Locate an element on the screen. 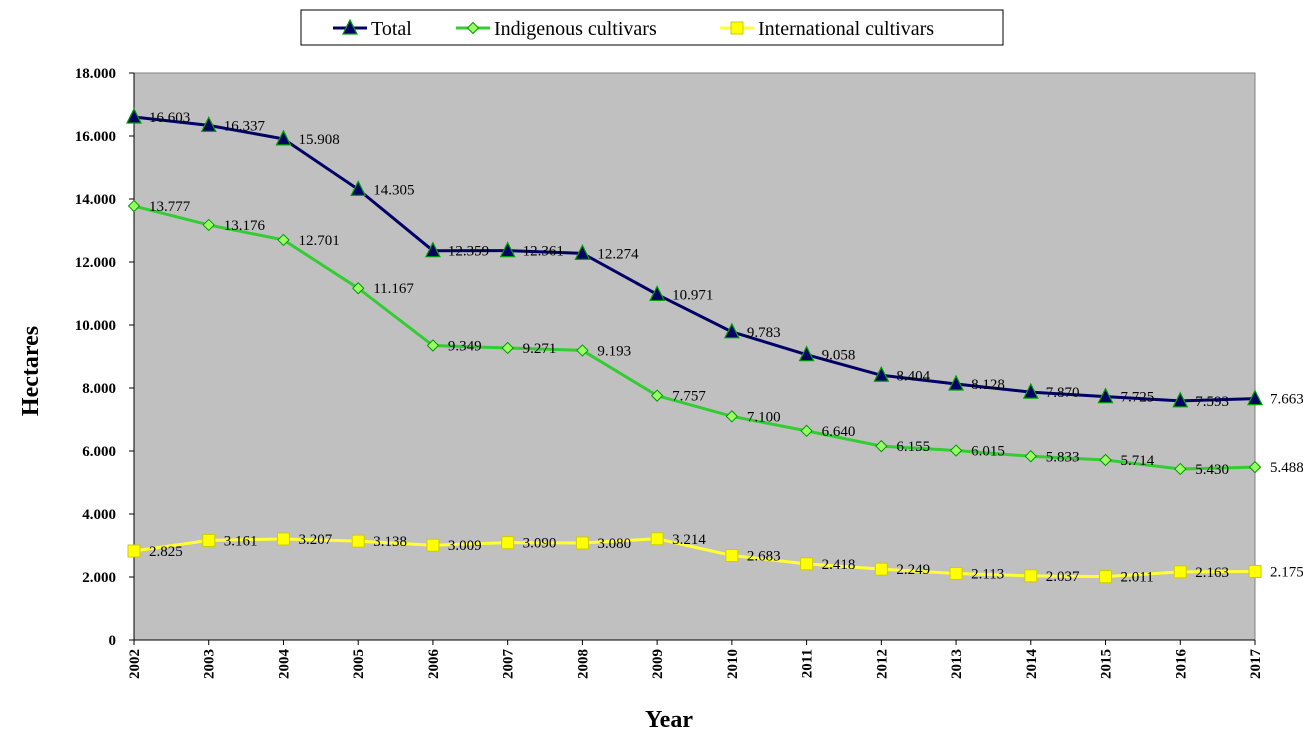 The image size is (1303, 750). data-label: 2.249 is located at coordinates (913, 570).